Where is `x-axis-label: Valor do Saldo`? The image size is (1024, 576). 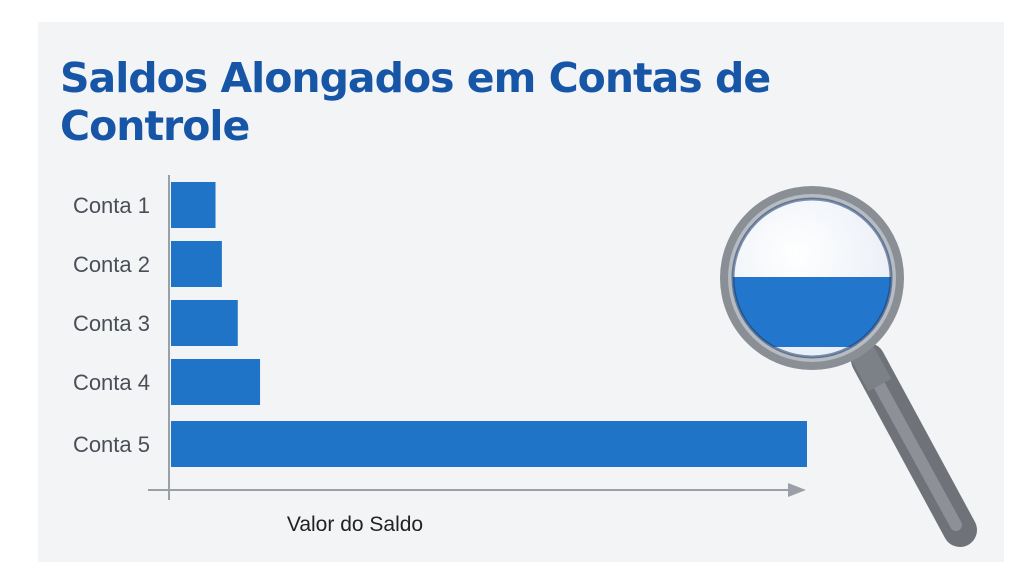
x-axis-label: Valor do Saldo is located at coordinates (355, 524).